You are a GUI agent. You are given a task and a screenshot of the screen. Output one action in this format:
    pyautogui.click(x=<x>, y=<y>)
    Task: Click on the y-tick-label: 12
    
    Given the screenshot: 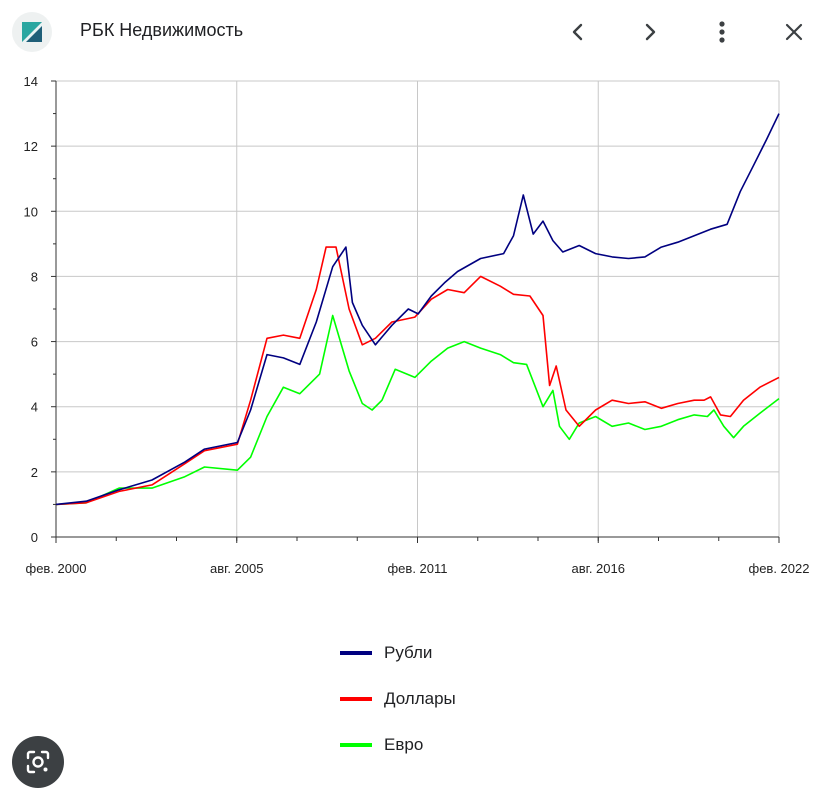 What is the action you would take?
    pyautogui.click(x=31, y=146)
    